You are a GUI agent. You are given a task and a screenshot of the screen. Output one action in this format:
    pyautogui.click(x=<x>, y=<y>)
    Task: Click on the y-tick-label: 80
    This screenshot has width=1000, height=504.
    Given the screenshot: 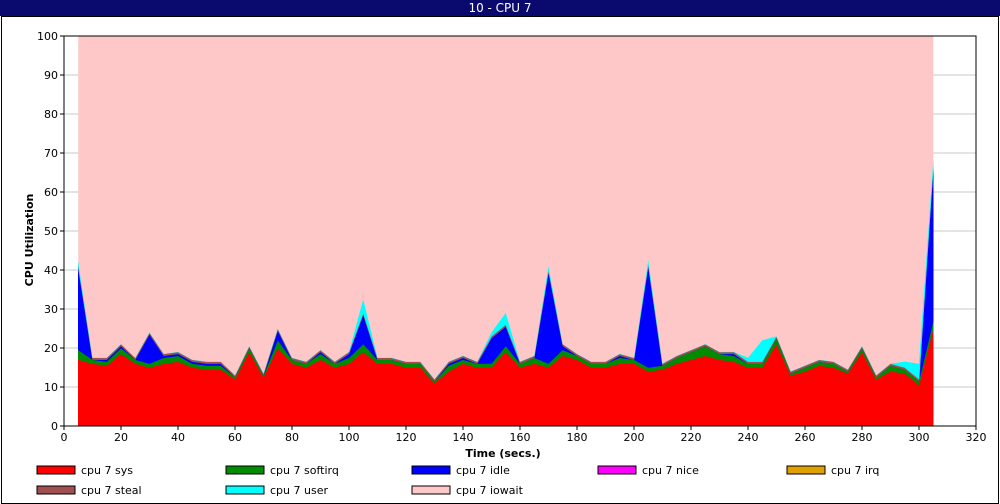 What is the action you would take?
    pyautogui.click(x=51, y=114)
    